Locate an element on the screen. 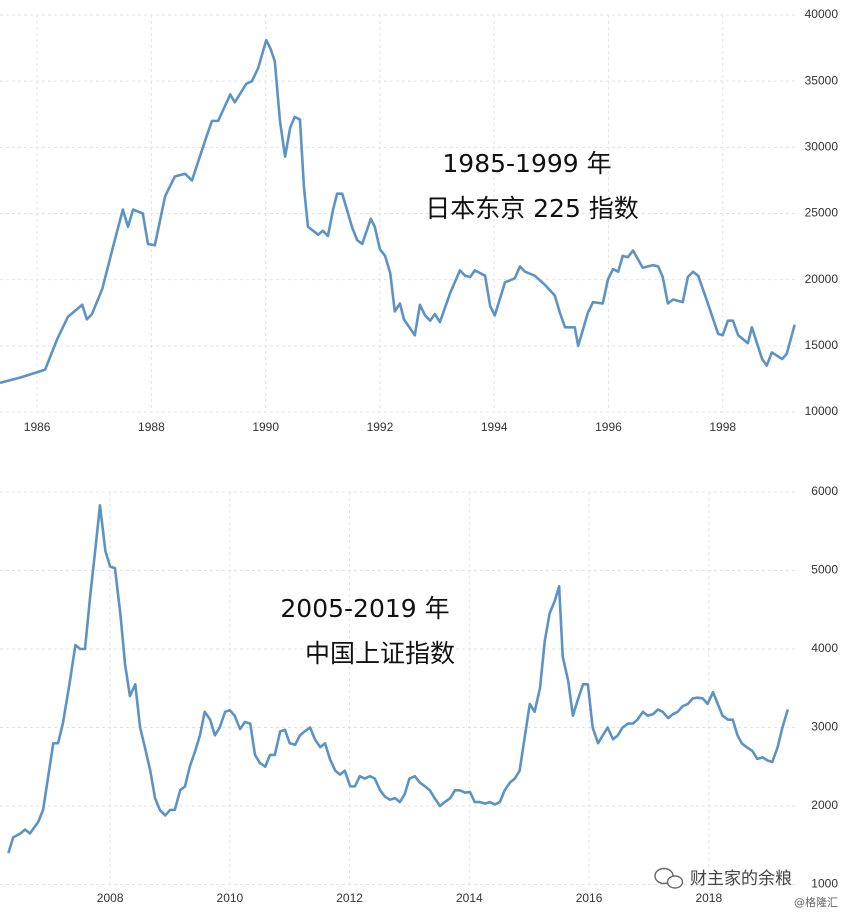  watermark: 财主家的余粮 @格隆汇 is located at coordinates (746, 888).